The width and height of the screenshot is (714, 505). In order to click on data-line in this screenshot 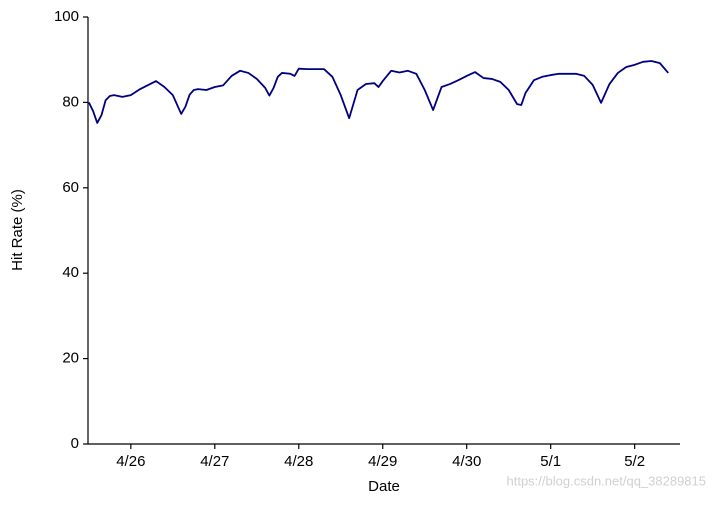, I will do `click(378, 92)`.